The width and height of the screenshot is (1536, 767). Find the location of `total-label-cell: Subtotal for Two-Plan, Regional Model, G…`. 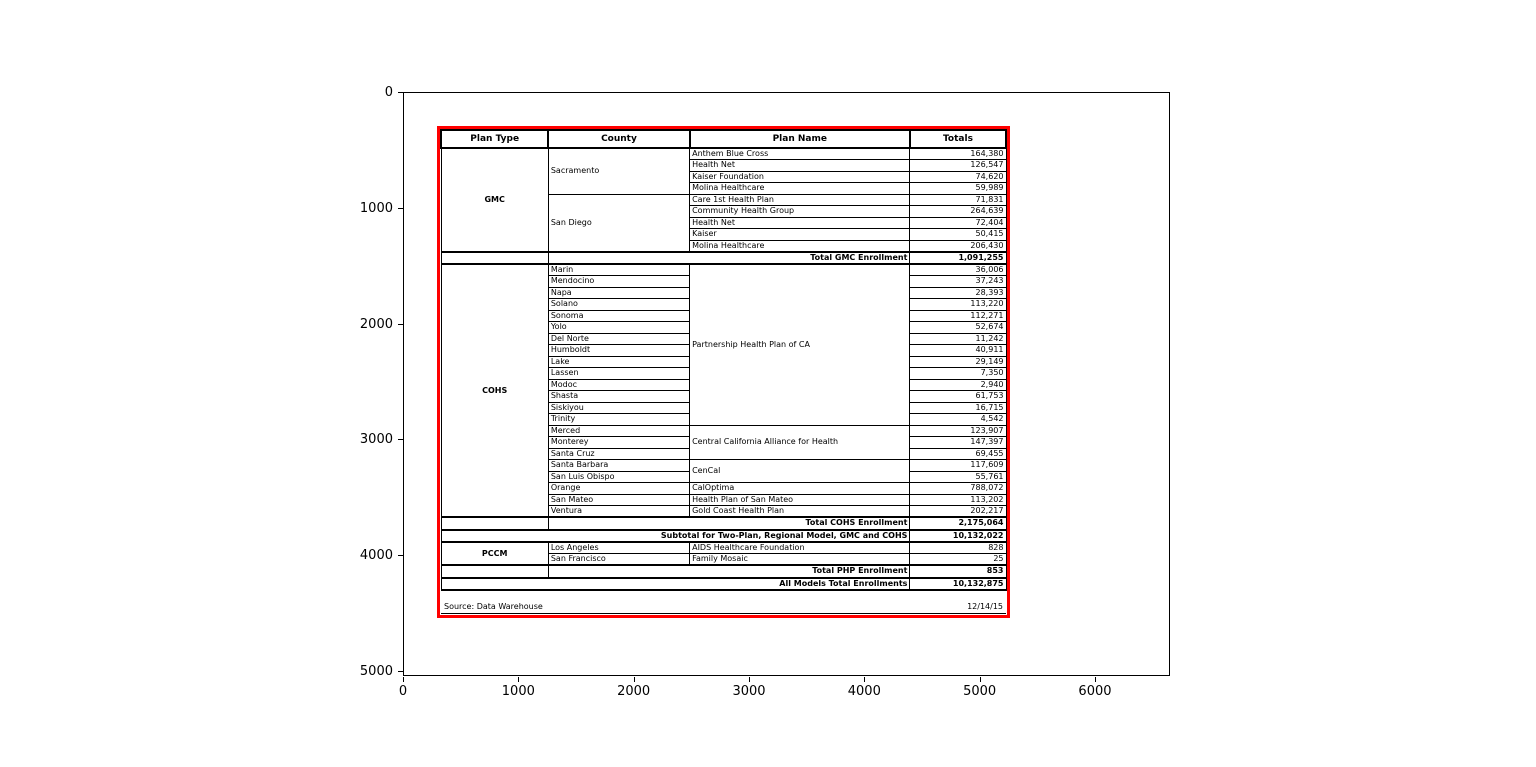

total-label-cell: Subtotal for Two-Plan, Regional Model, G… is located at coordinates (675, 535).